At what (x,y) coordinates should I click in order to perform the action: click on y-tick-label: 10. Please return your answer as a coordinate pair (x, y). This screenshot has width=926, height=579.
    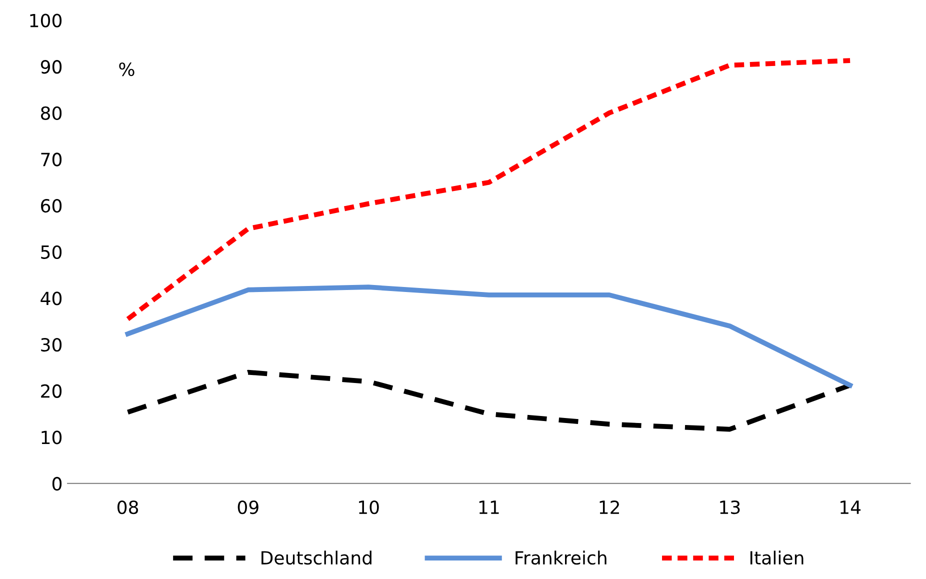
    Looking at the image, I should click on (52, 437).